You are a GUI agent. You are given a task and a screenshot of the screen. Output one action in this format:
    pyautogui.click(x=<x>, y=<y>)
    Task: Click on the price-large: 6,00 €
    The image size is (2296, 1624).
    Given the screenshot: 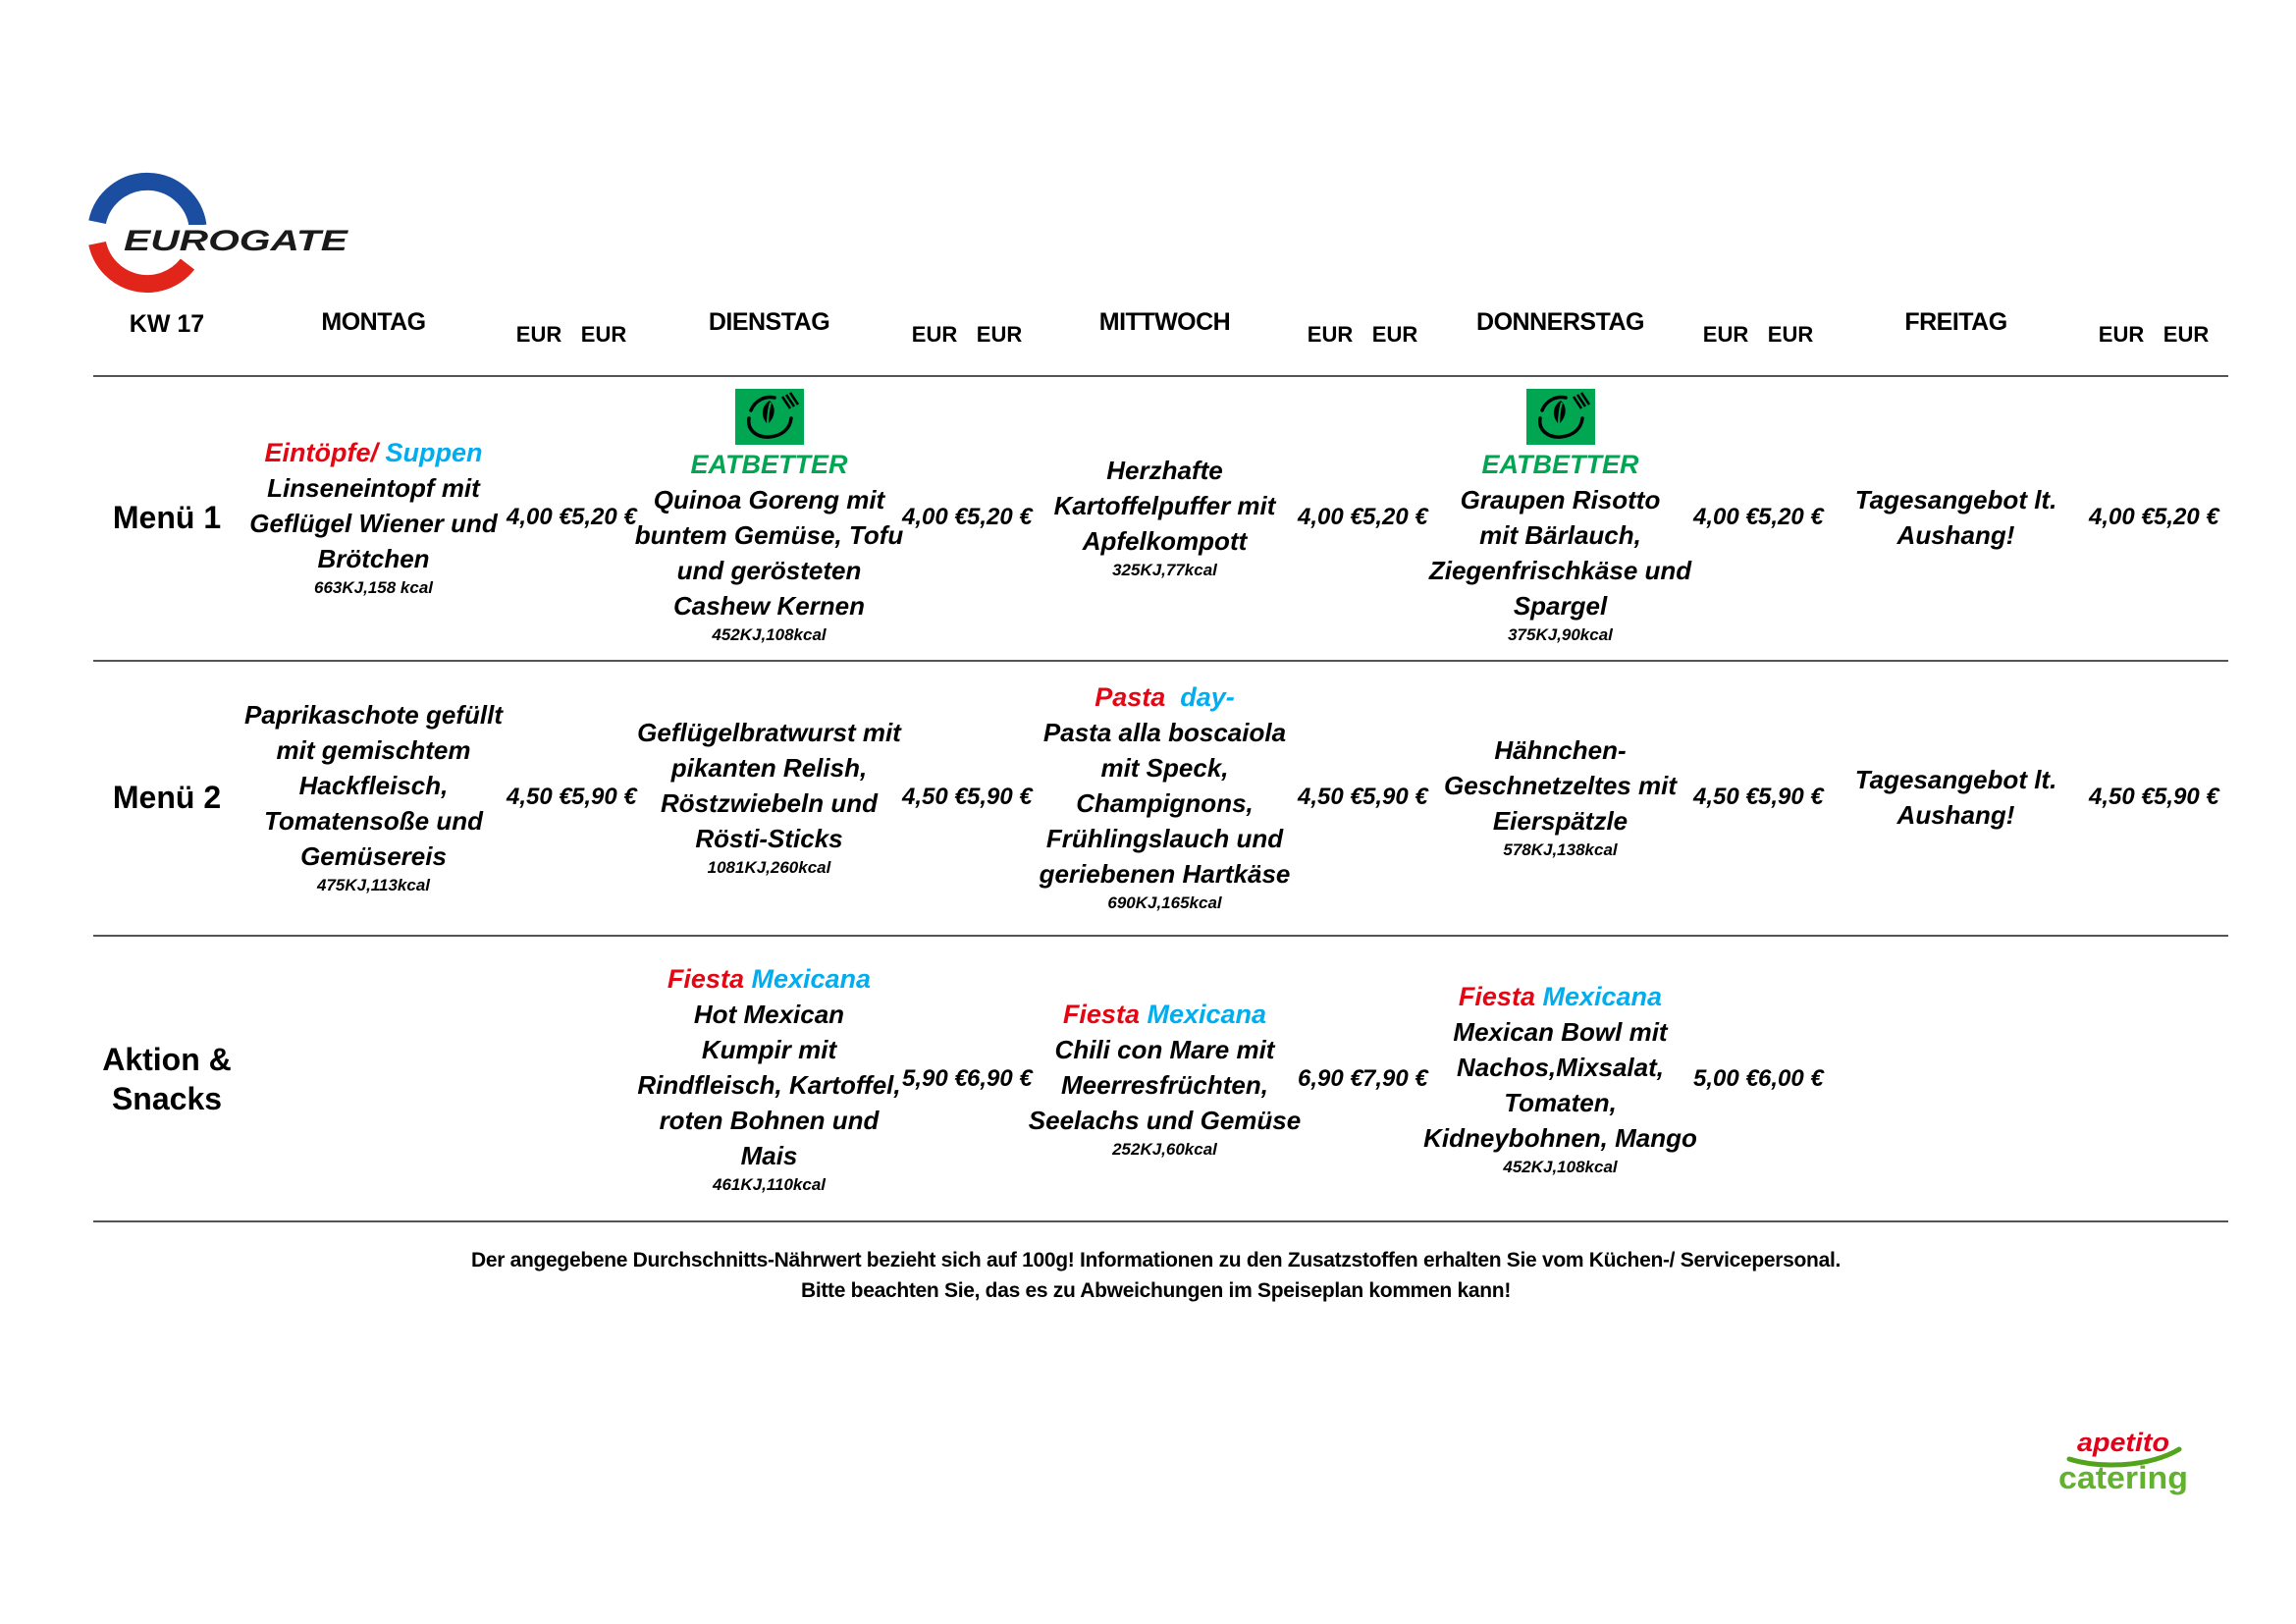 What is the action you would take?
    pyautogui.click(x=1791, y=1078)
    